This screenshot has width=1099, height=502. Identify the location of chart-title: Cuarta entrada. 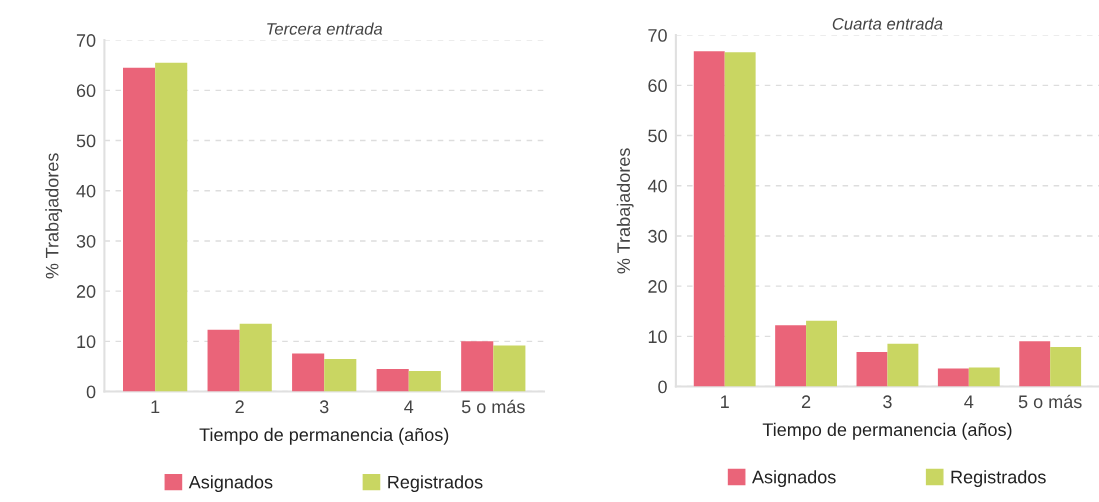
(887, 23).